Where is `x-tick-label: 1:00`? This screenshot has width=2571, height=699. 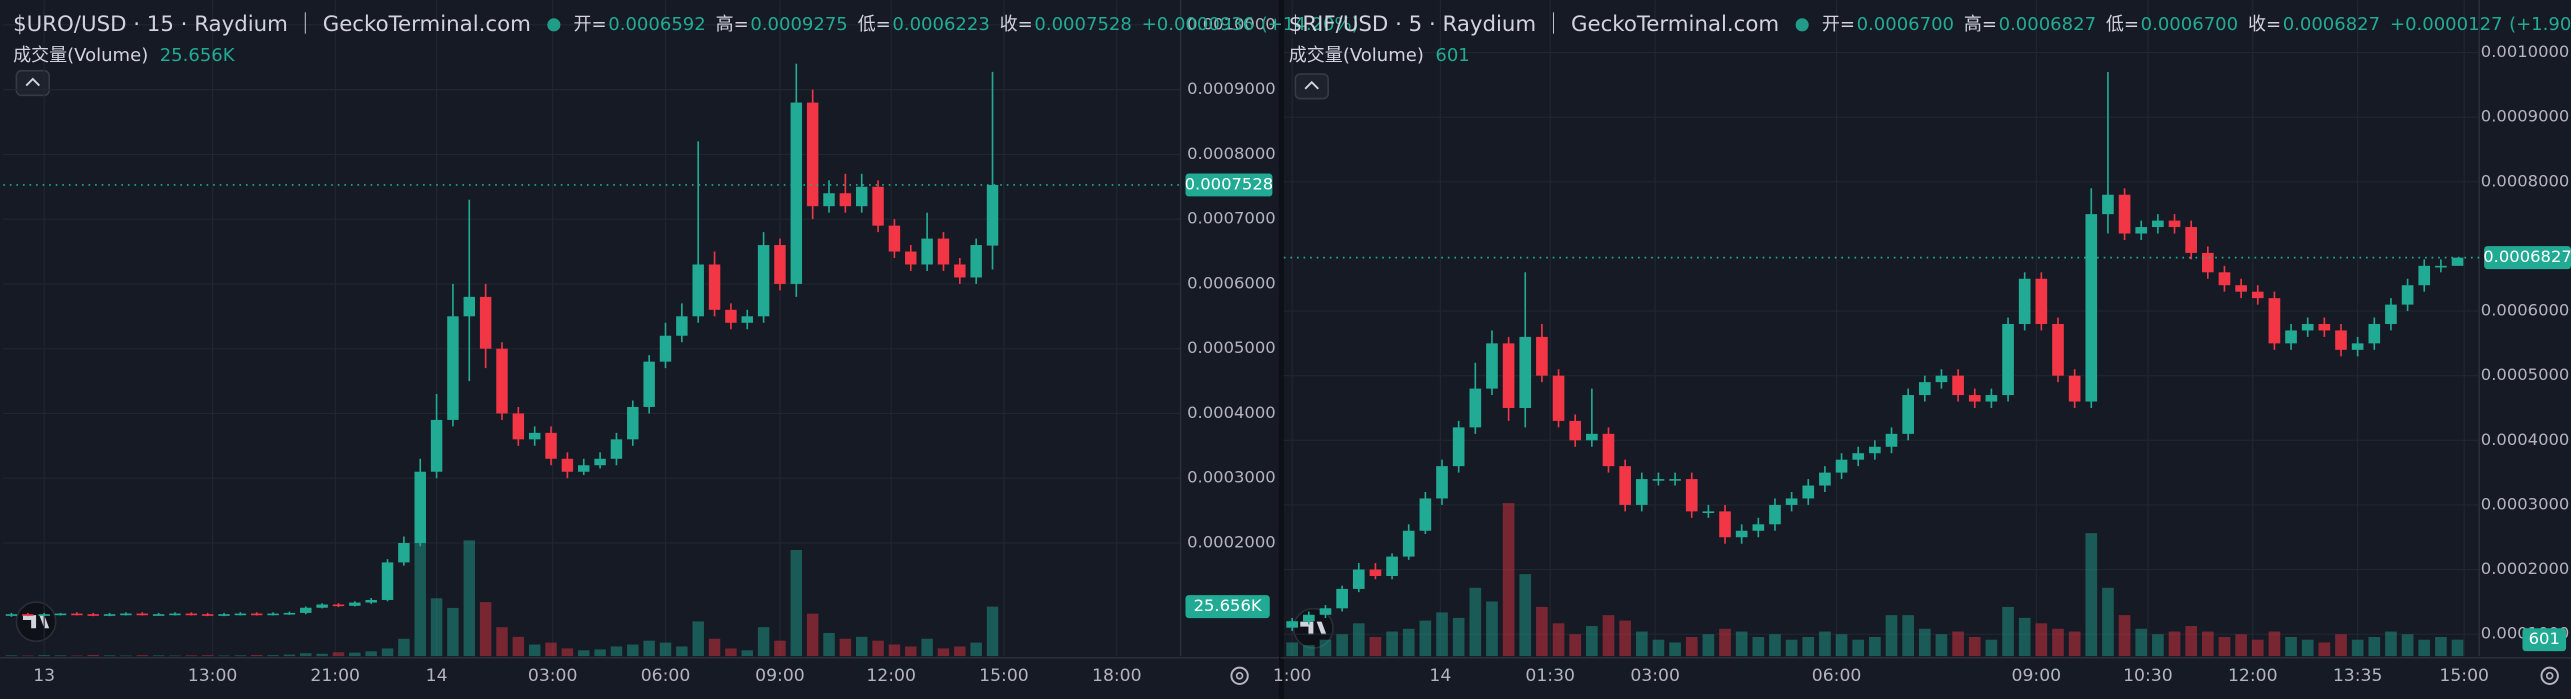
x-tick-label: 1:00 is located at coordinates (1292, 676).